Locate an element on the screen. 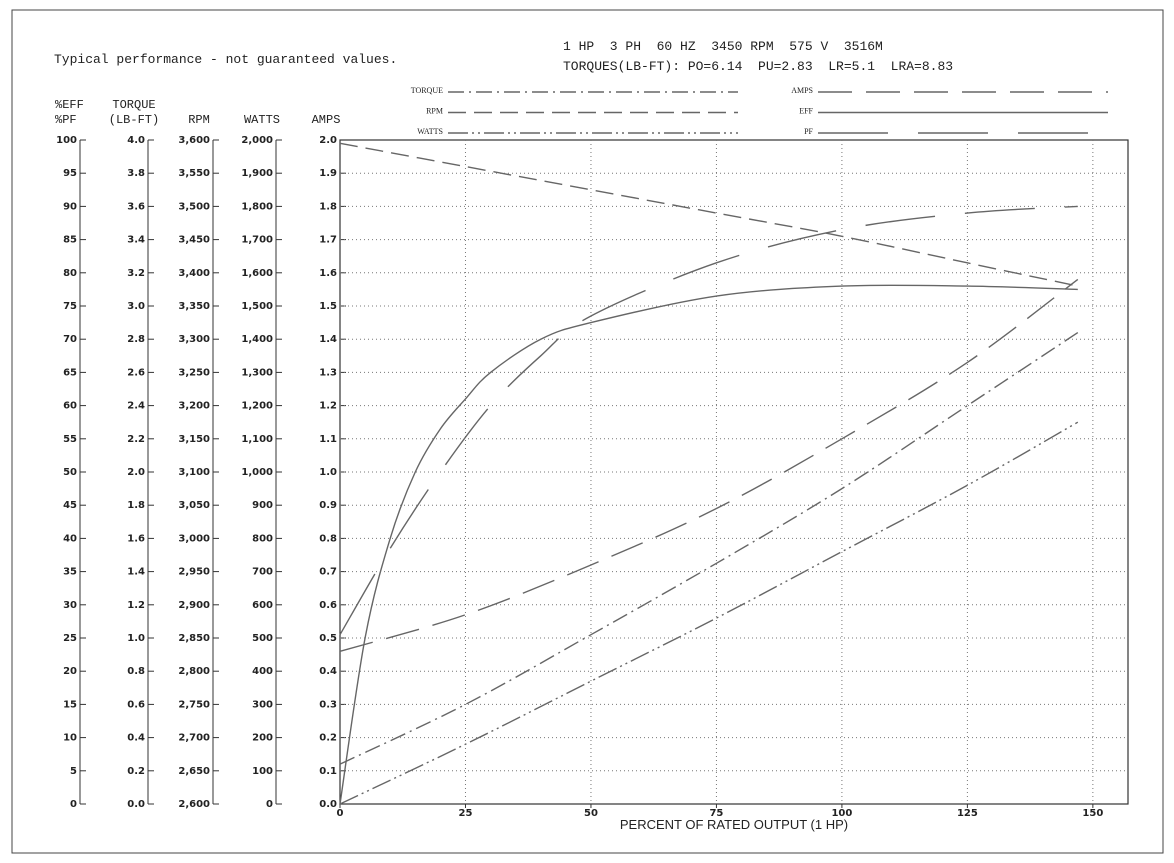 This screenshot has width=1174, height=863. y-tick-label: 1,100 is located at coordinates (257, 439).